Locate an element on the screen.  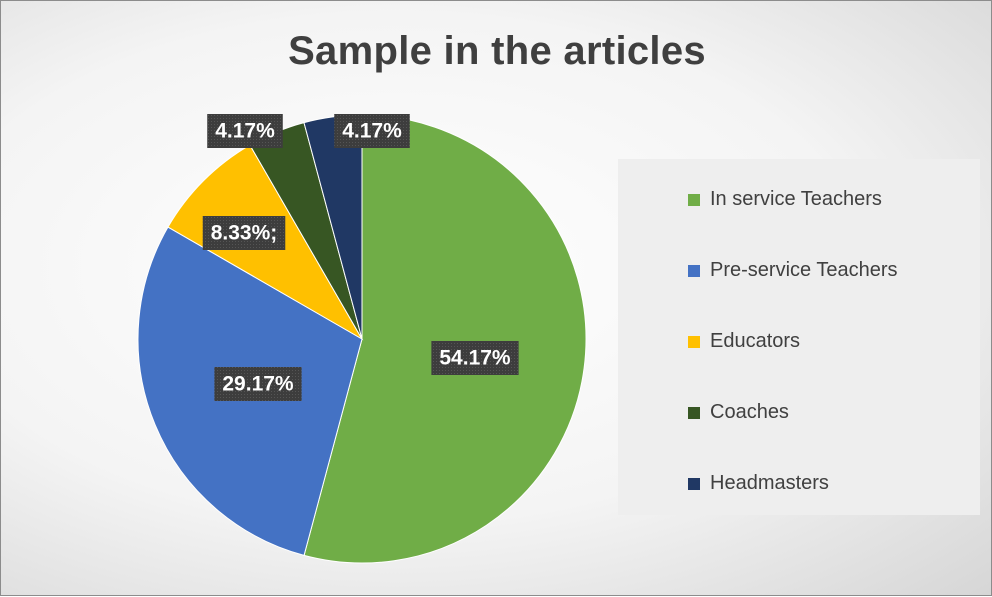
legend-label: In service Teachers is located at coordinates (796, 199).